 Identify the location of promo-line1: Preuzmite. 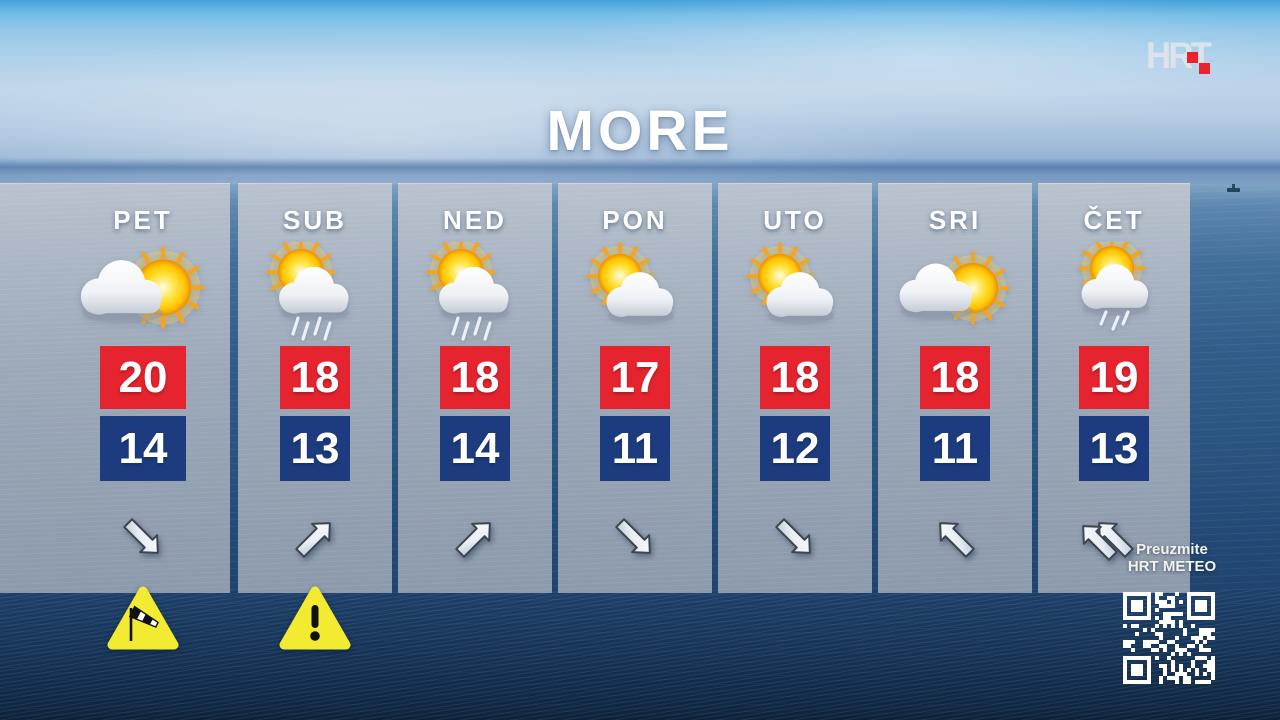
(1172, 549).